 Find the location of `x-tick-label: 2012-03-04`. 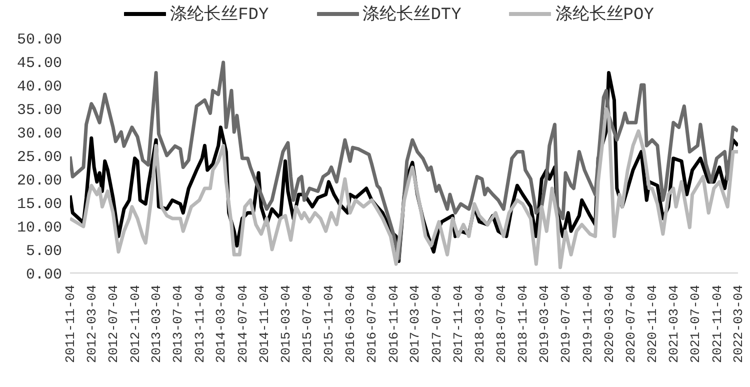

x-tick-label: 2012-03-04 is located at coordinates (92, 324).